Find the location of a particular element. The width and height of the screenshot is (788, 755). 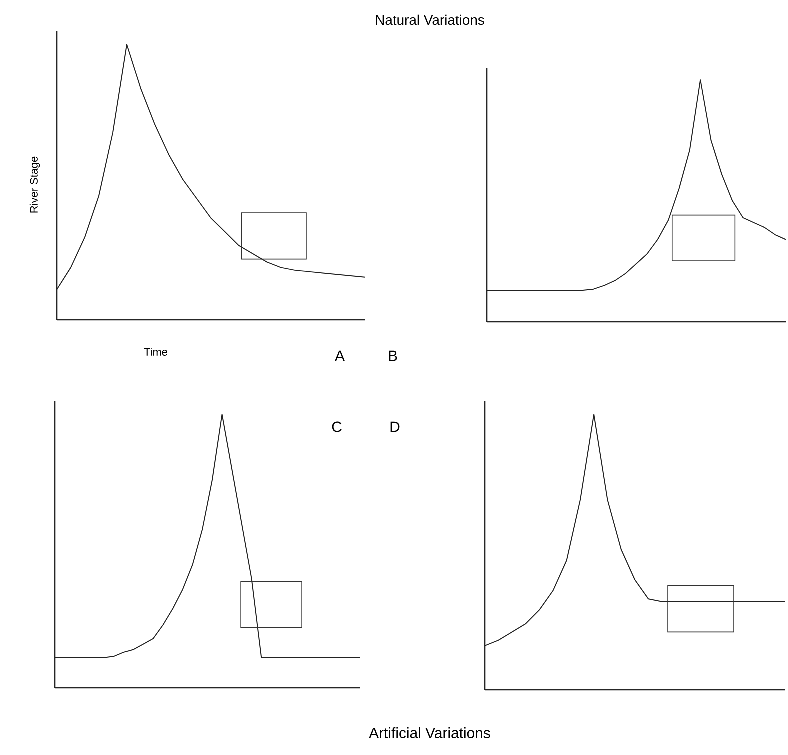

annotation: C is located at coordinates (337, 427).